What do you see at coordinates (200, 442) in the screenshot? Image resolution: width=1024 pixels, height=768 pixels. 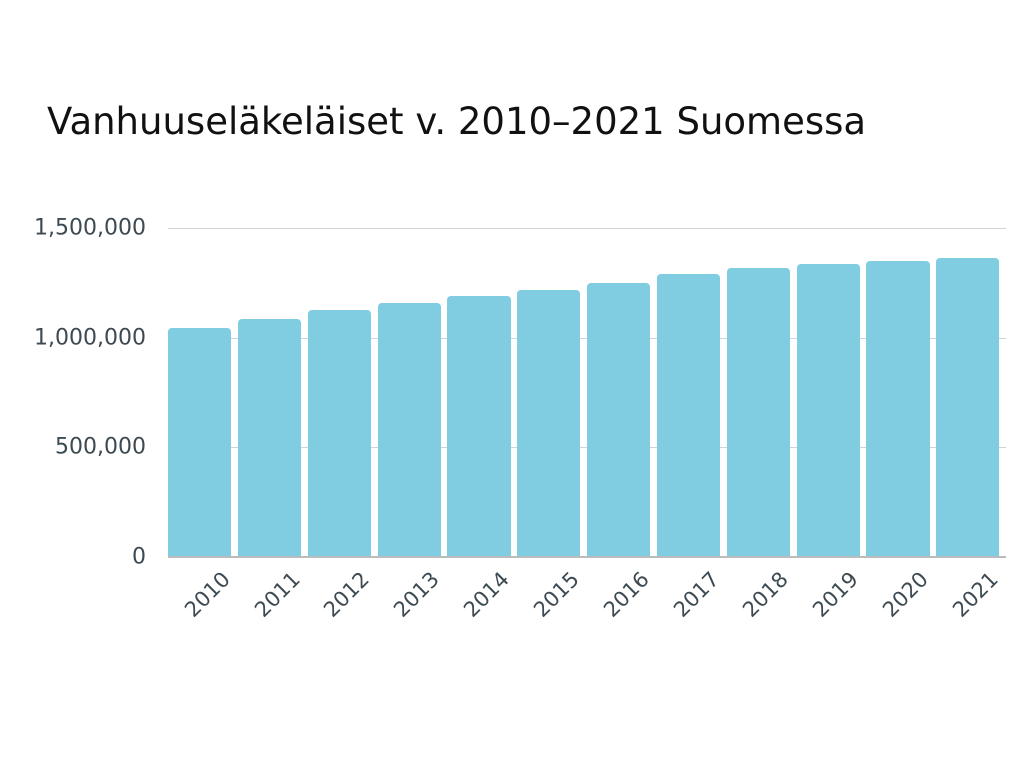 I see `bar-2010` at bounding box center [200, 442].